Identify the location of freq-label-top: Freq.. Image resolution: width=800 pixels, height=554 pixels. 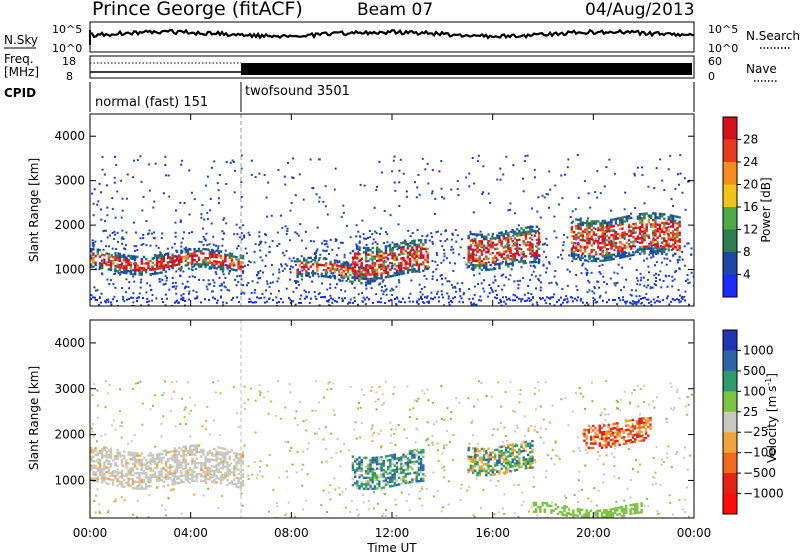
(19, 59).